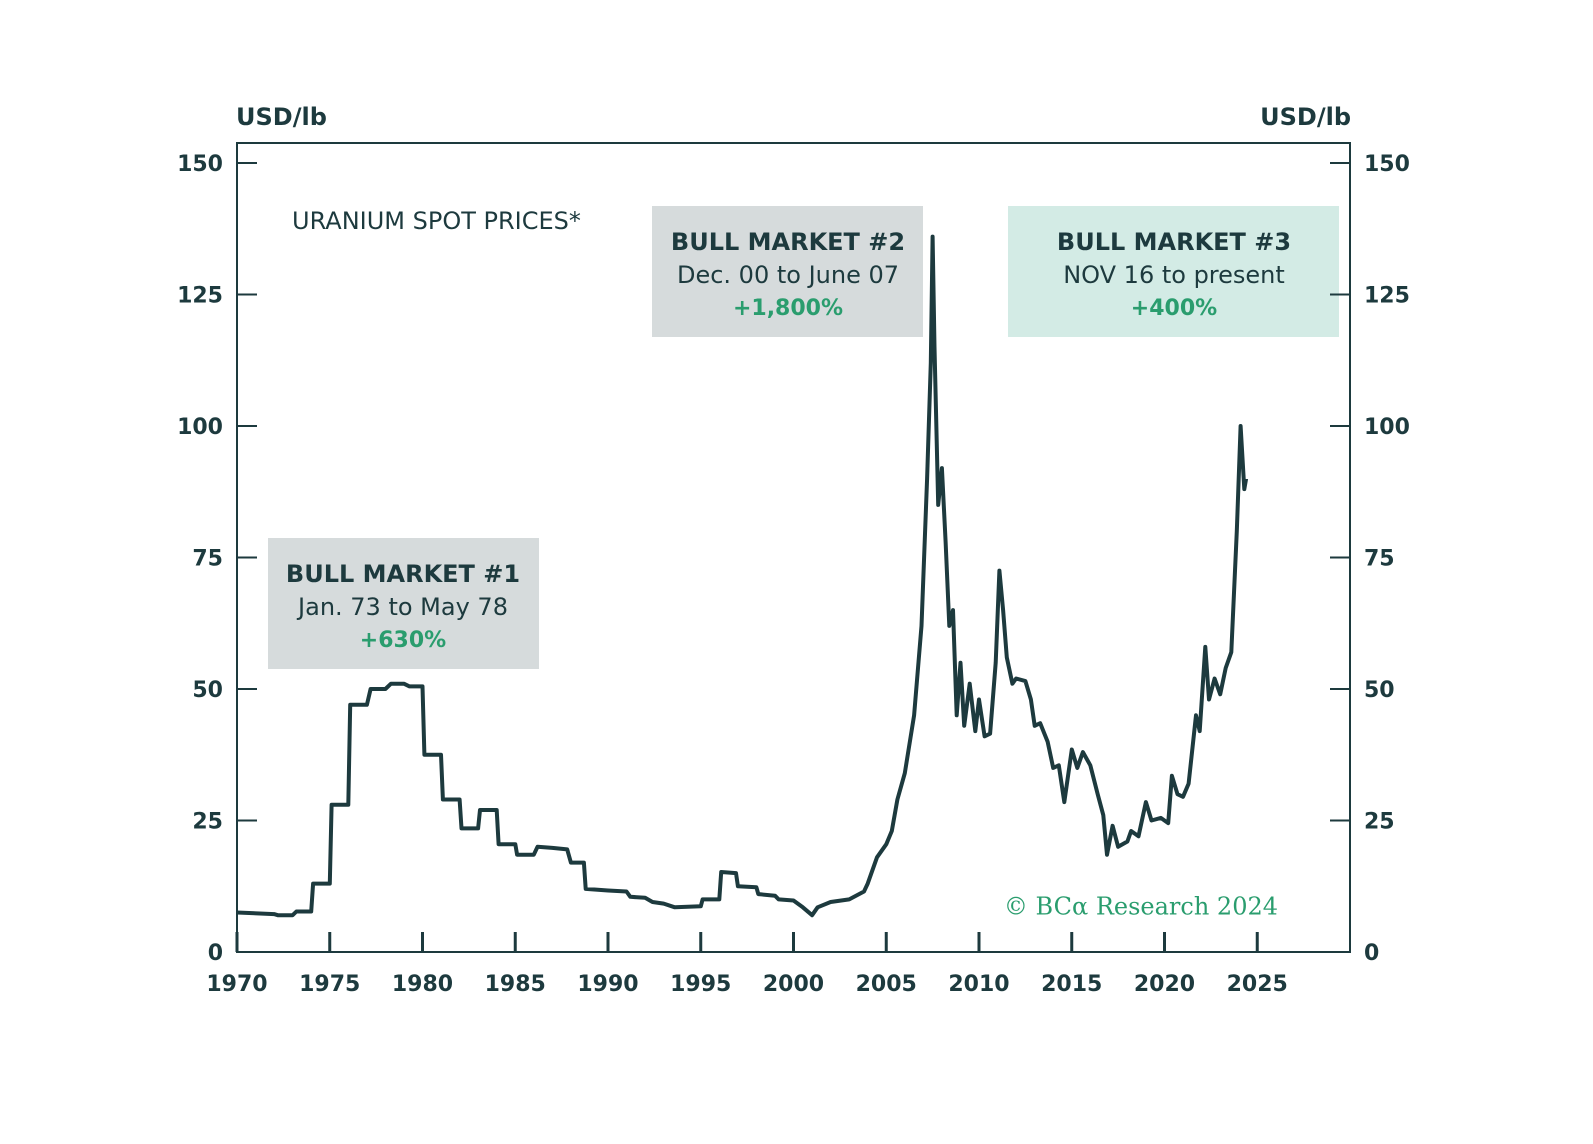  I want to click on annotation-title: BULL MARKET #3, so click(1174, 242).